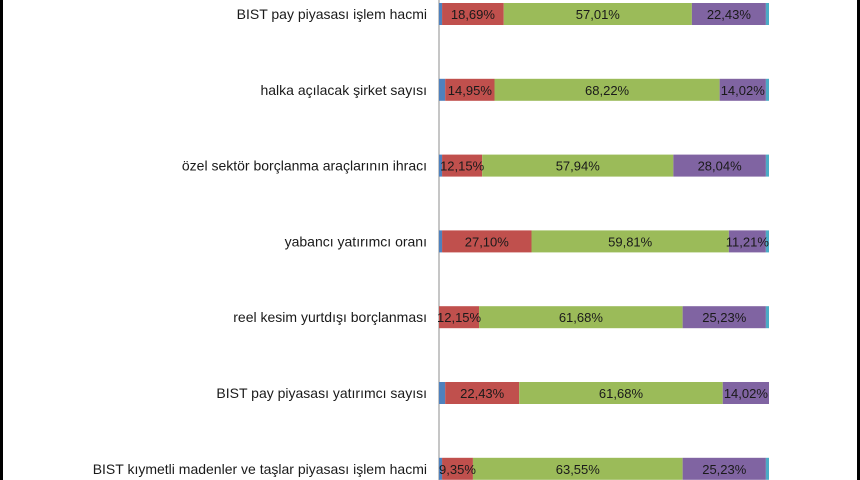 The image size is (860, 480). I want to click on data-label: 14,95%, so click(470, 90).